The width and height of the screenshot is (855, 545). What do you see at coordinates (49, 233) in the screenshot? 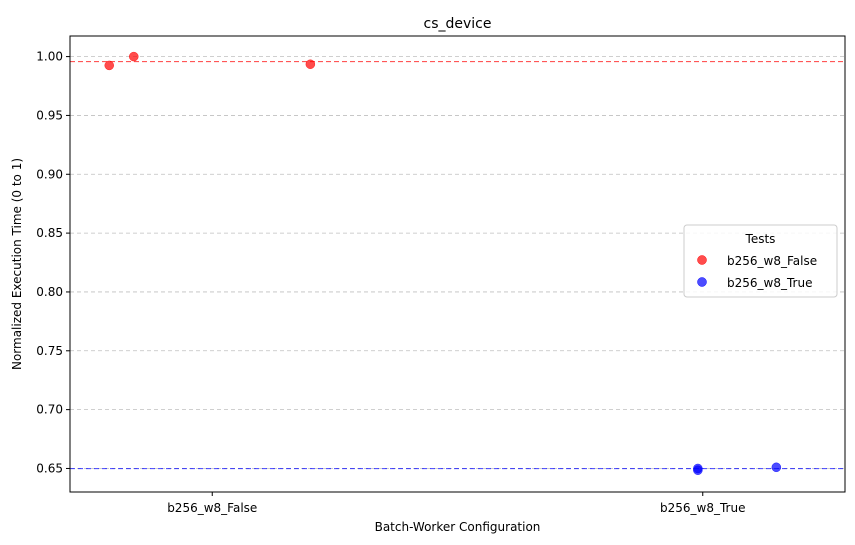
I see `y-tick-label: 0.85` at bounding box center [49, 233].